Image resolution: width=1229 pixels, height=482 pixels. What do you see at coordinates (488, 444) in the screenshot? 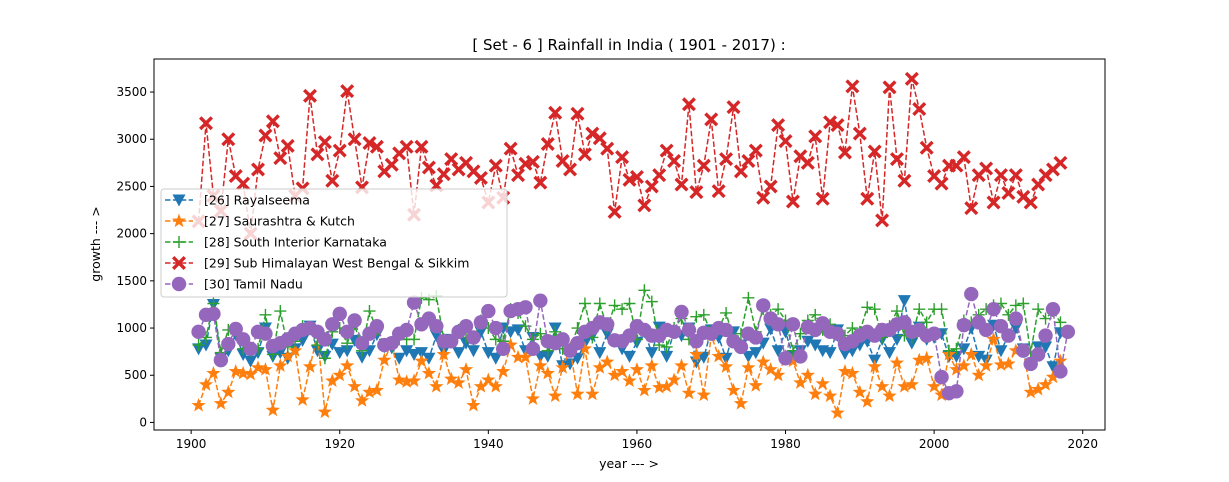
I see `x-tick-label: 1940` at bounding box center [488, 444].